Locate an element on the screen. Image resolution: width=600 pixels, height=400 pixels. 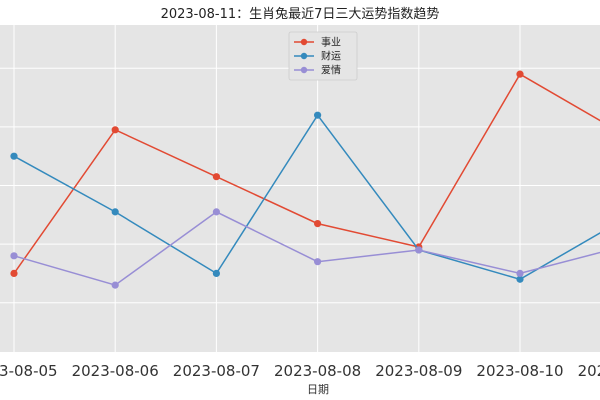
legend-label: 爱情 is located at coordinates (331, 70).